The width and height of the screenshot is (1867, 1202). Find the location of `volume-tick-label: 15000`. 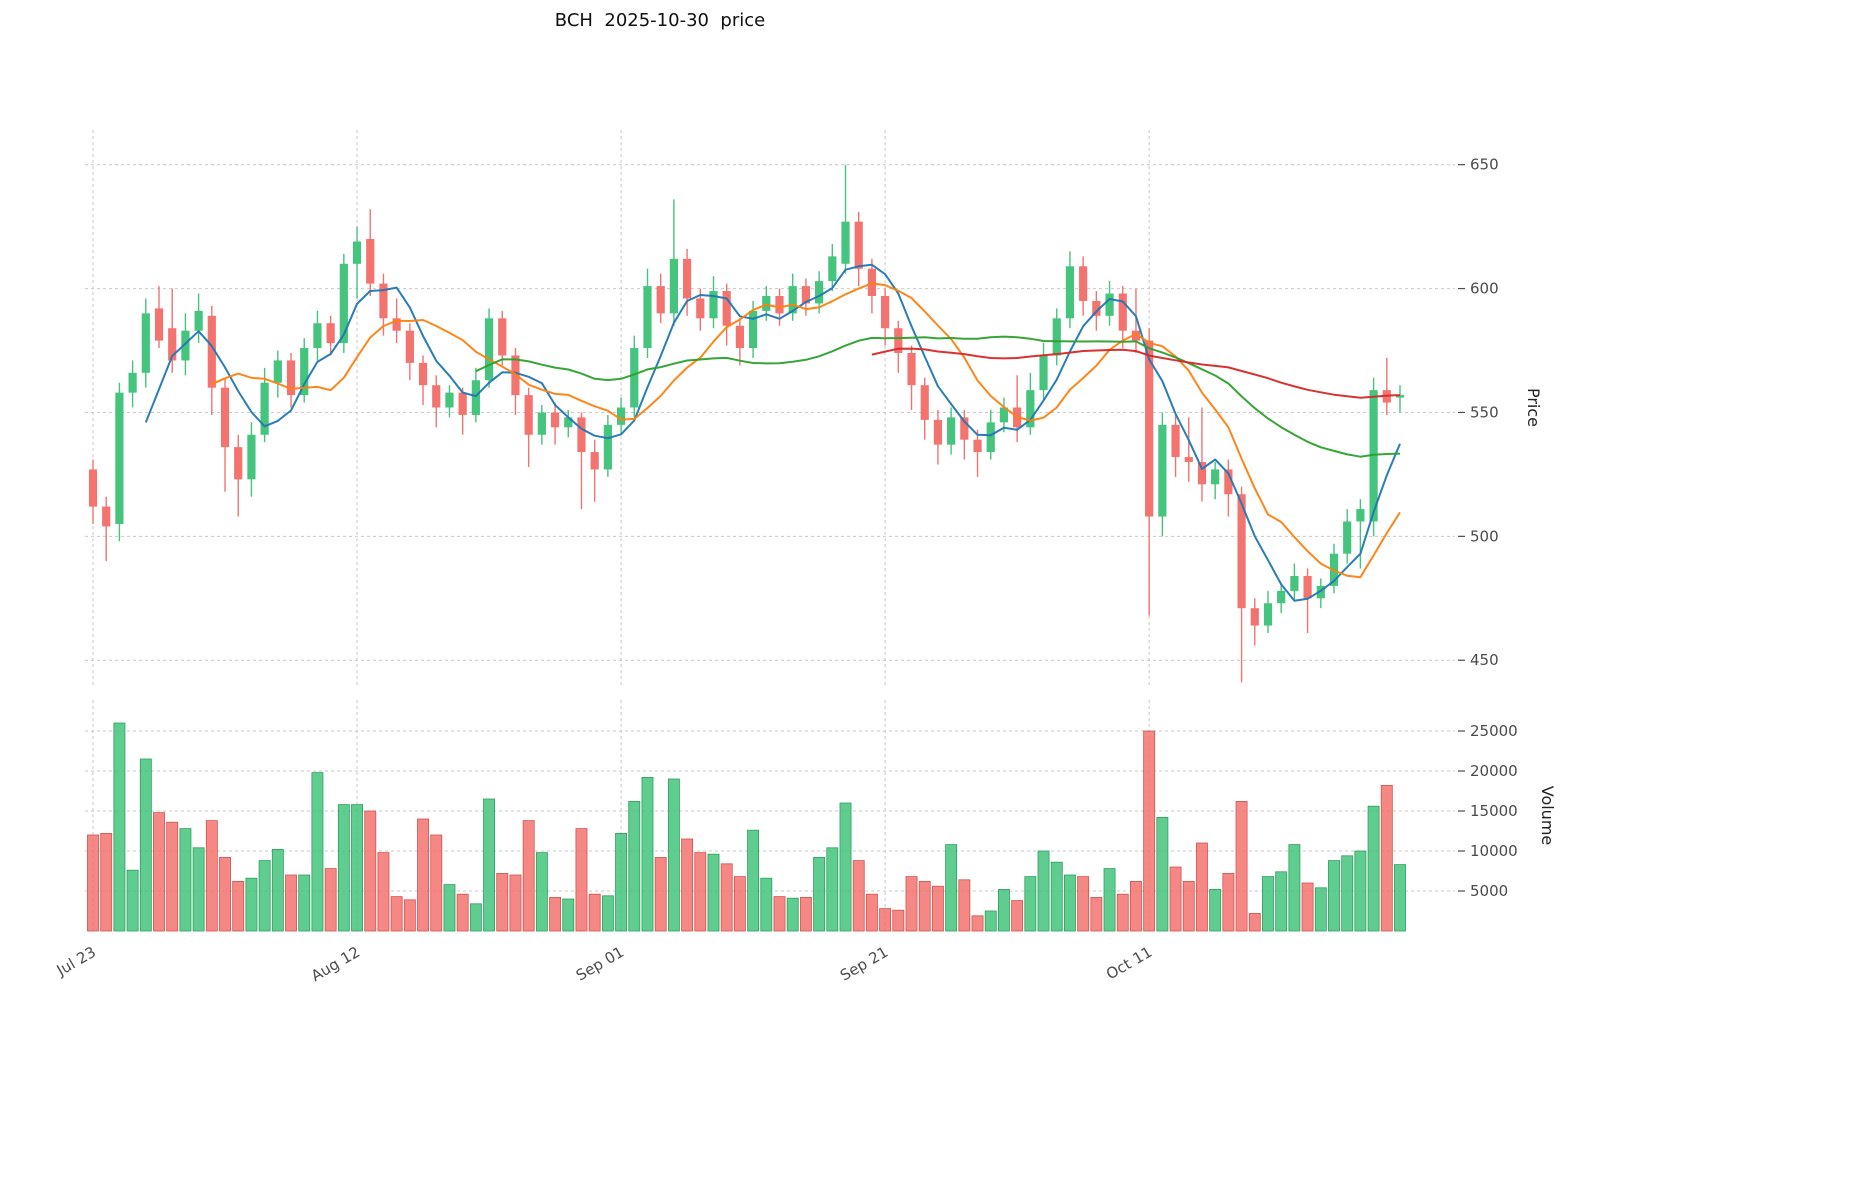

volume-tick-label: 15000 is located at coordinates (1494, 811).